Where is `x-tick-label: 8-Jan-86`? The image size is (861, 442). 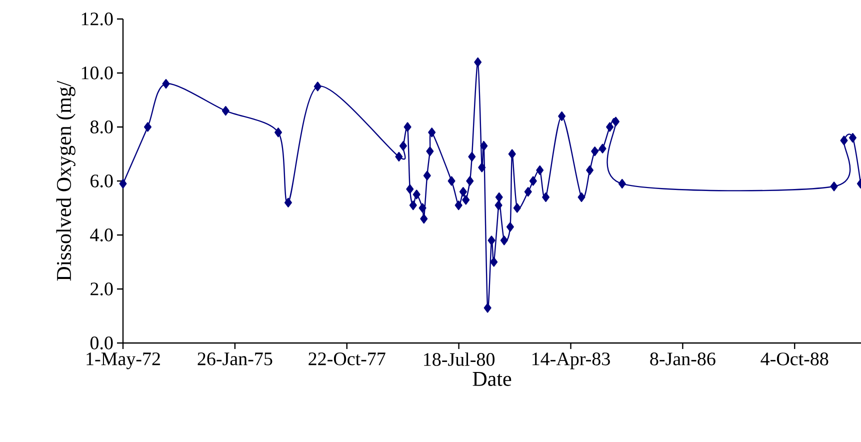
x-tick-label: 8-Jan-86 is located at coordinates (683, 359).